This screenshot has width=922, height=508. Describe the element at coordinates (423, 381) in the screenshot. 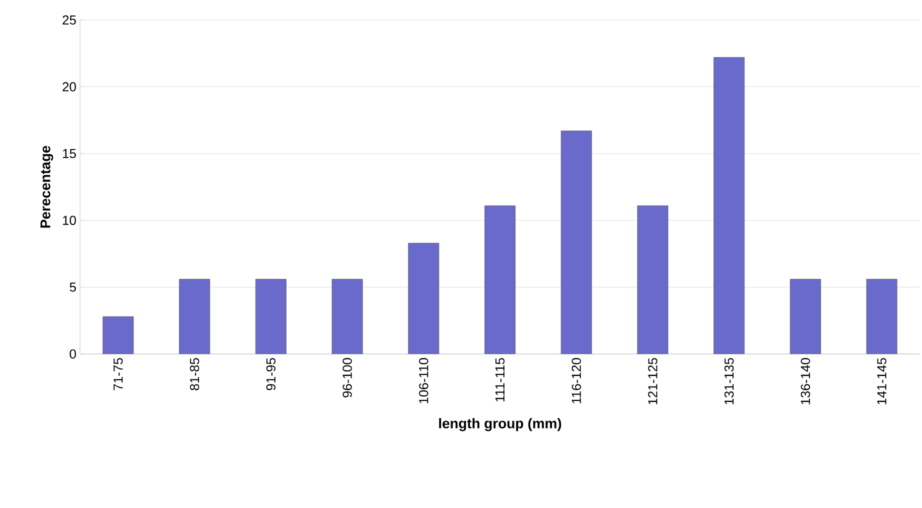

I see `x-tick-label: 106-110` at that location.